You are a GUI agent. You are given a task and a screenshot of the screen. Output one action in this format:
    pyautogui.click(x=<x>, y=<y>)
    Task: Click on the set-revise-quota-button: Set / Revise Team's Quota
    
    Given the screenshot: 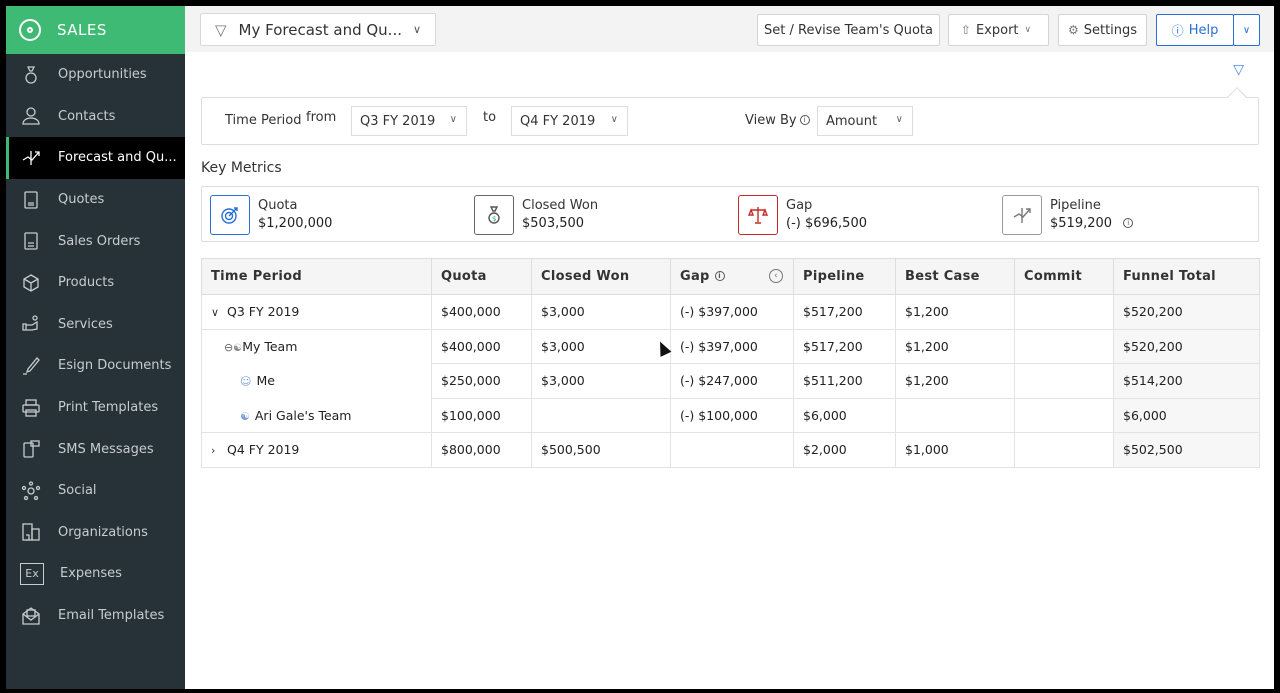 What is the action you would take?
    pyautogui.click(x=848, y=30)
    